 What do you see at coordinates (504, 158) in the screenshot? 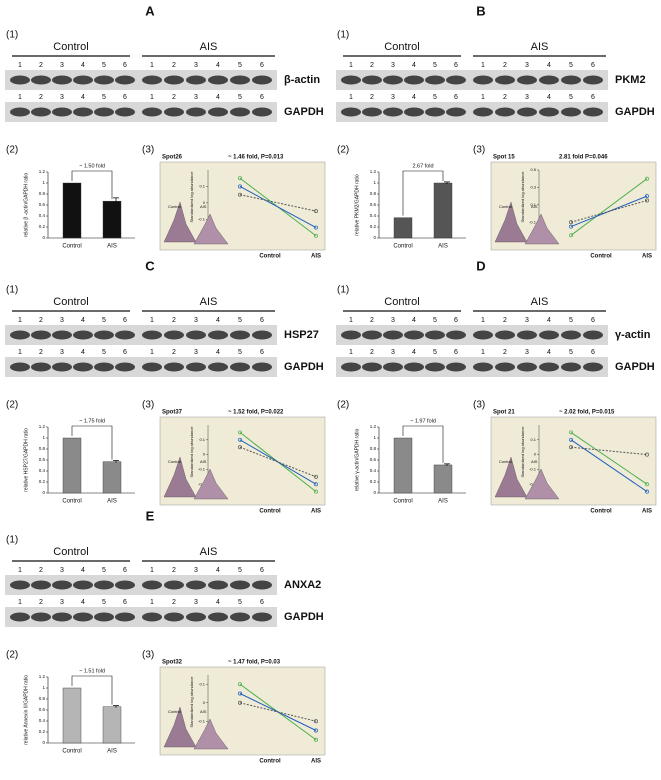
I see `spot-title: Spot 15` at bounding box center [504, 158].